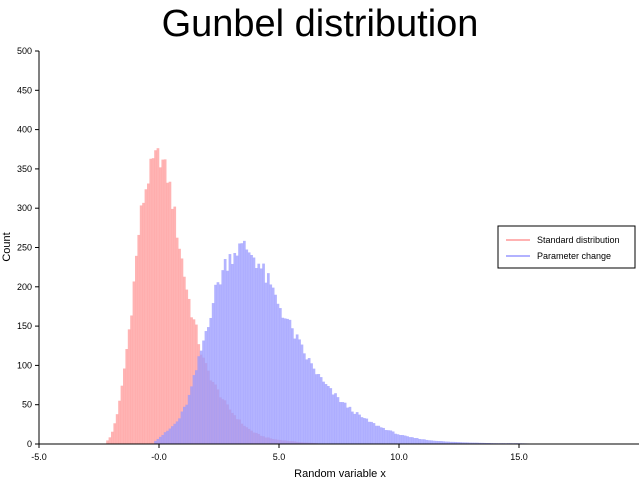 Image resolution: width=640 pixels, height=480 pixels. Describe the element at coordinates (279, 457) in the screenshot. I see `x-tick-label: 5.0` at that location.